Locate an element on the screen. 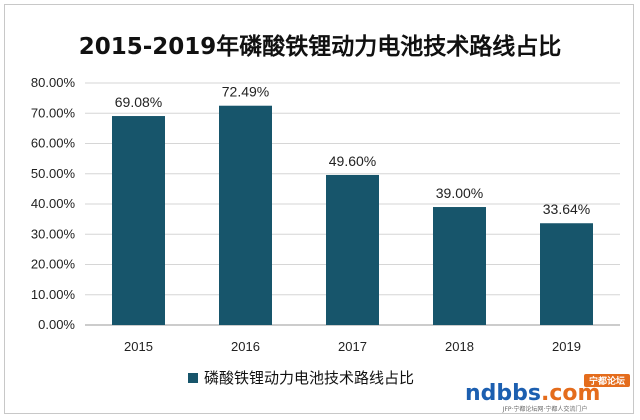  y-tick-label: 0.00% is located at coordinates (56, 324).